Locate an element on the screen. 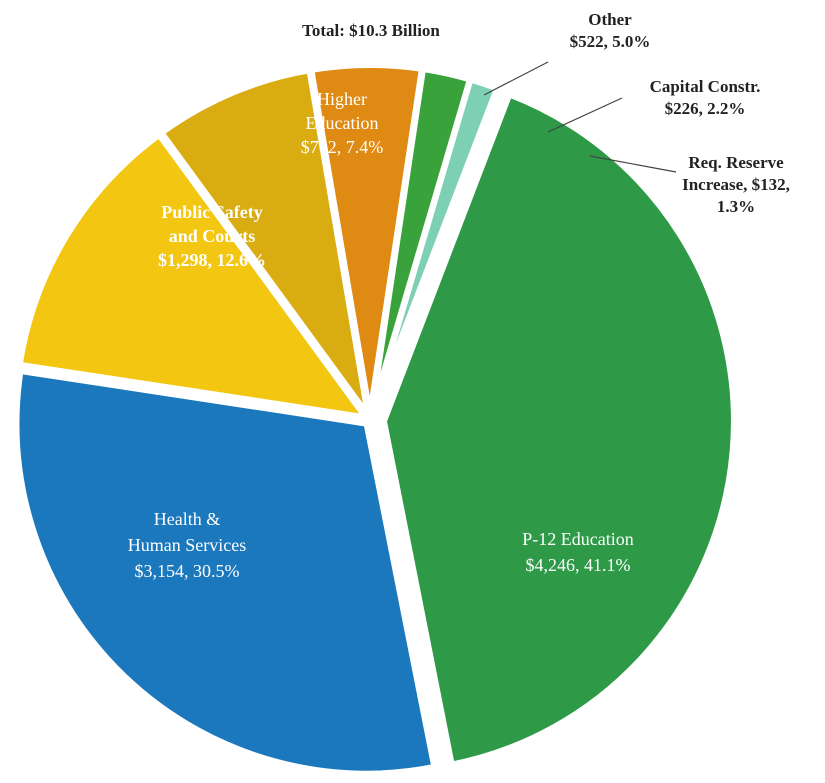 This screenshot has height=783, width=825. leader-lines is located at coordinates (580, 117).